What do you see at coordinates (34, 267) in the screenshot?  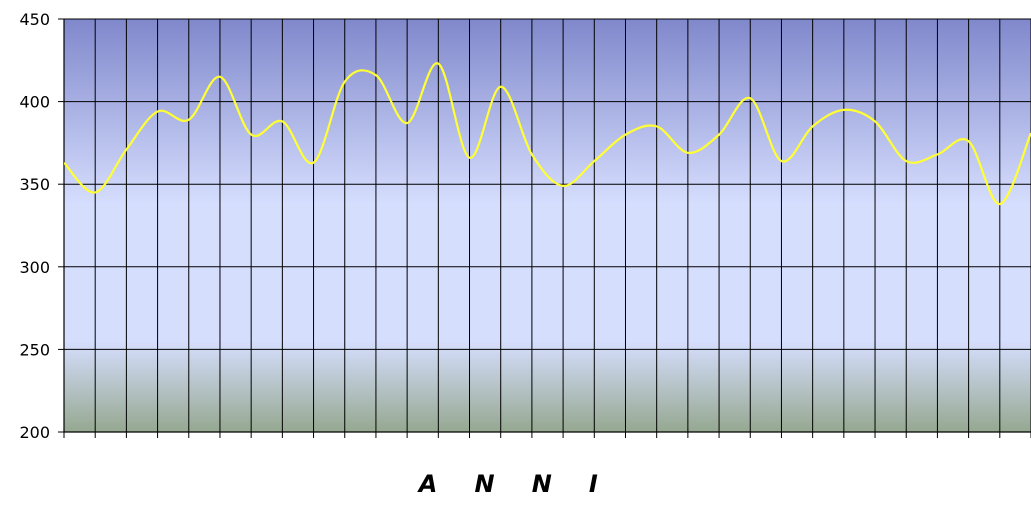 I see `y-tick-label: 300` at bounding box center [34, 267].